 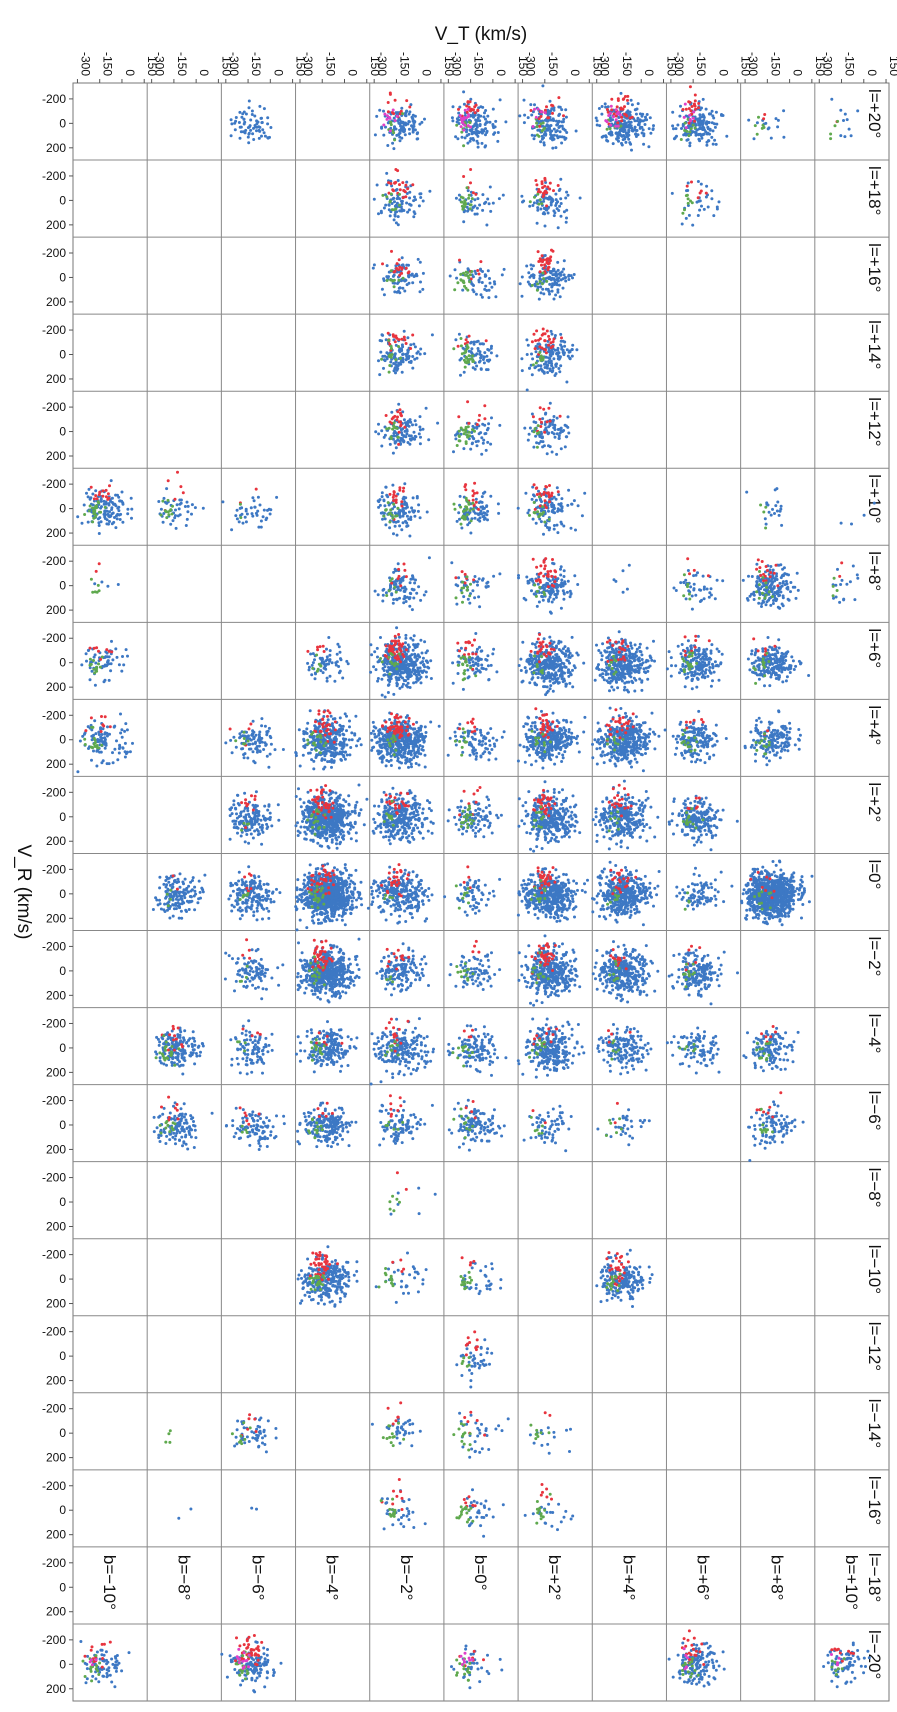 I want to click on l-label: l=−4°, so click(x=874, y=1034).